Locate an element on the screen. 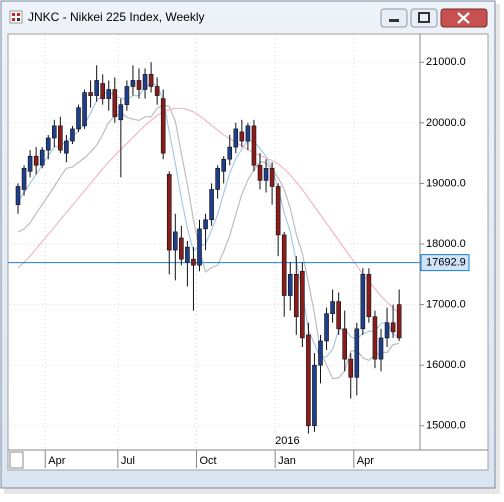 The width and height of the screenshot is (504, 502). window-title: JNKC - Nikkei 225 Index, Weekly is located at coordinates (116, 17).